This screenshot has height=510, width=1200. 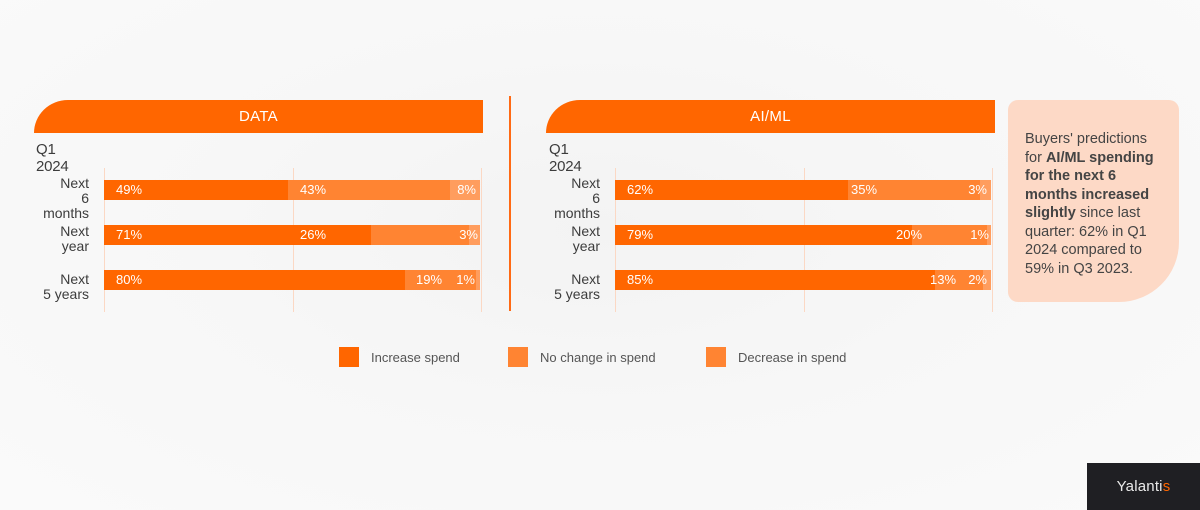 I want to click on value-increase: 62%, so click(x=640, y=189).